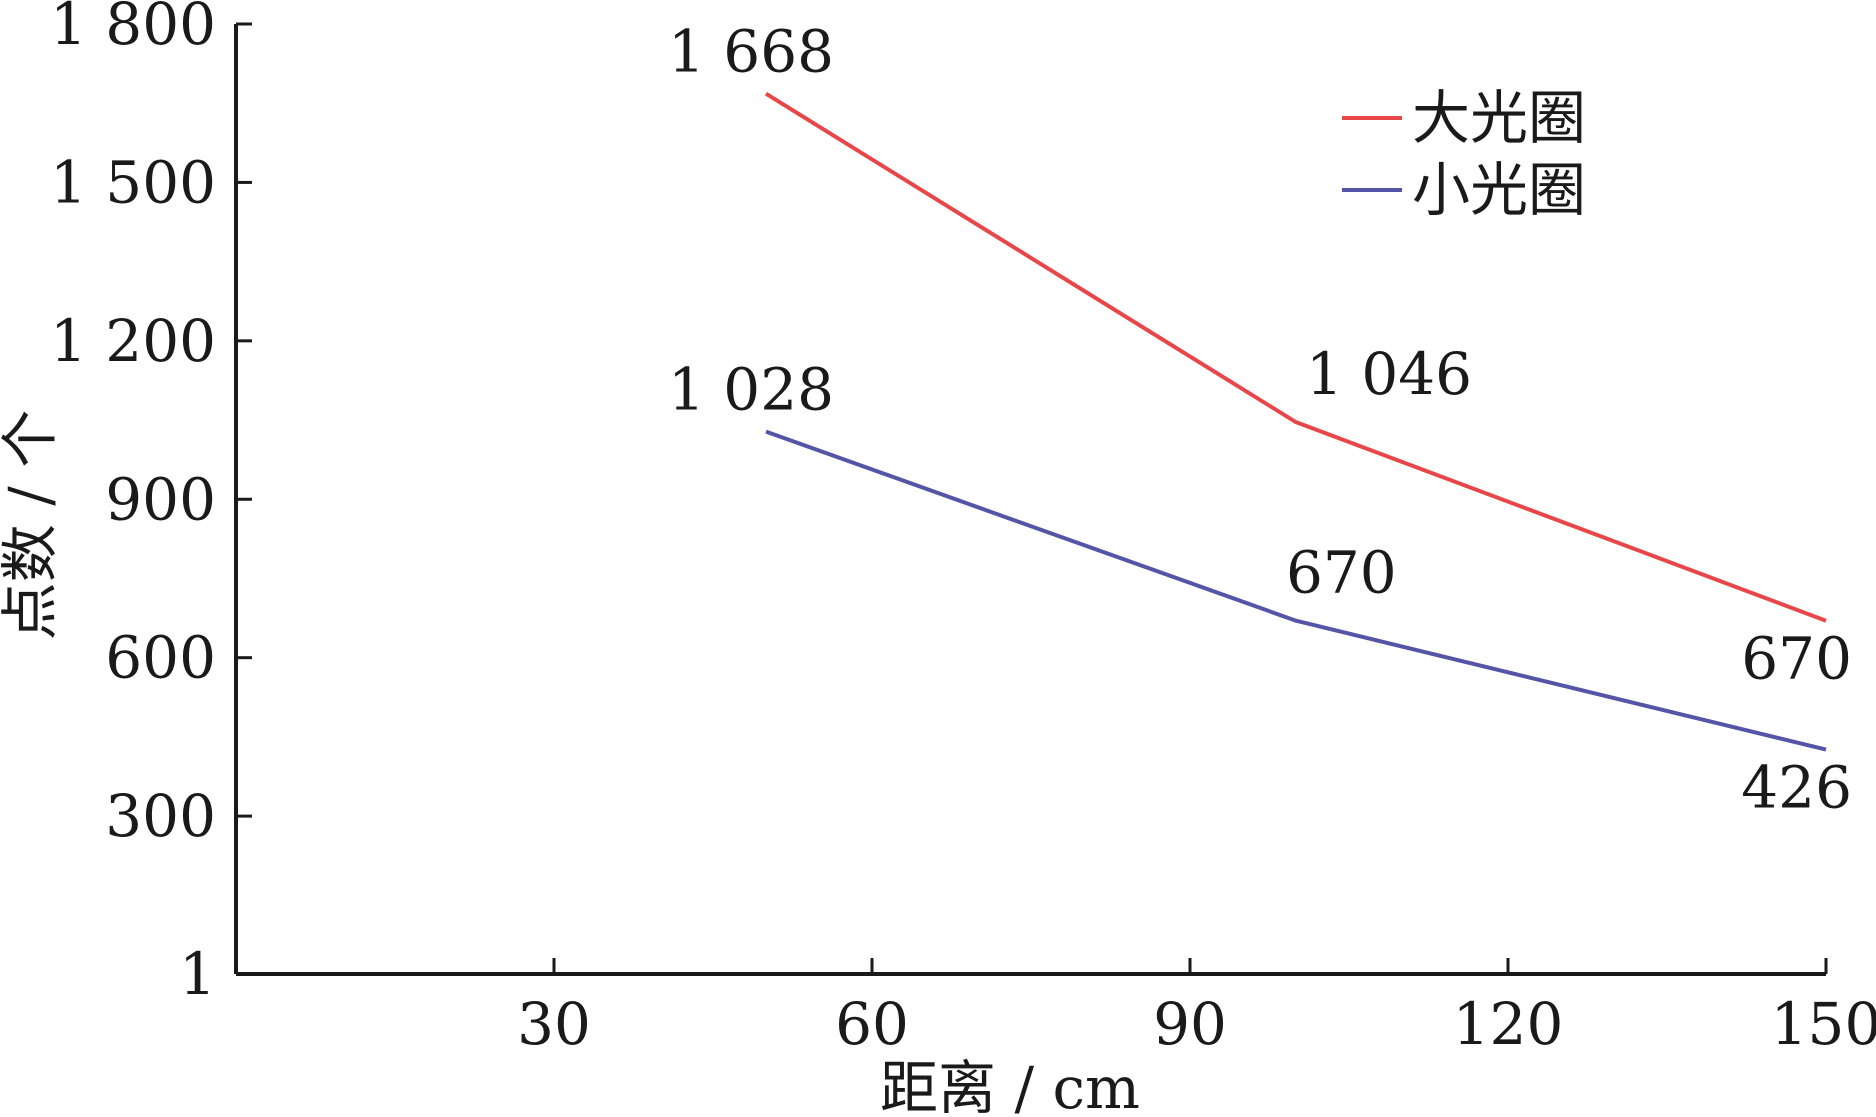  What do you see at coordinates (1190, 1024) in the screenshot?
I see `x-tick-label: 90` at bounding box center [1190, 1024].